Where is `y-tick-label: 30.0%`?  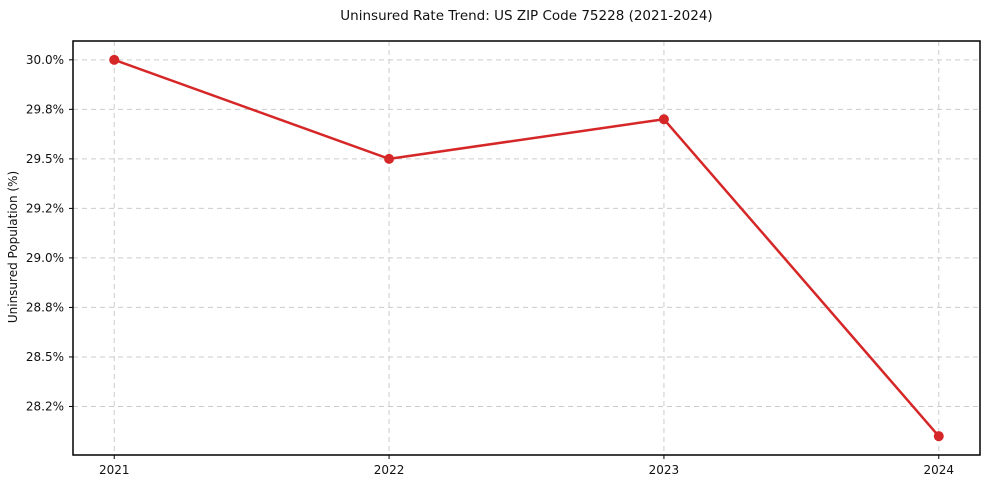
y-tick-label: 30.0% is located at coordinates (45, 60).